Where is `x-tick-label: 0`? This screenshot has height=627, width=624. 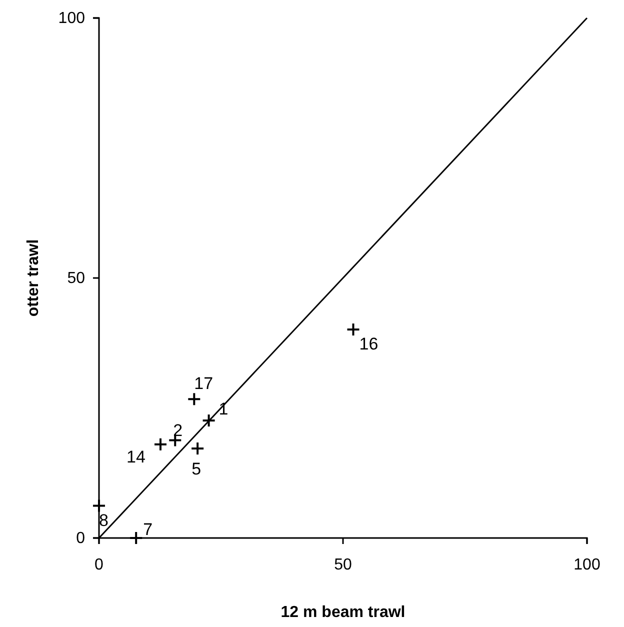 x-tick-label: 0 is located at coordinates (99, 565).